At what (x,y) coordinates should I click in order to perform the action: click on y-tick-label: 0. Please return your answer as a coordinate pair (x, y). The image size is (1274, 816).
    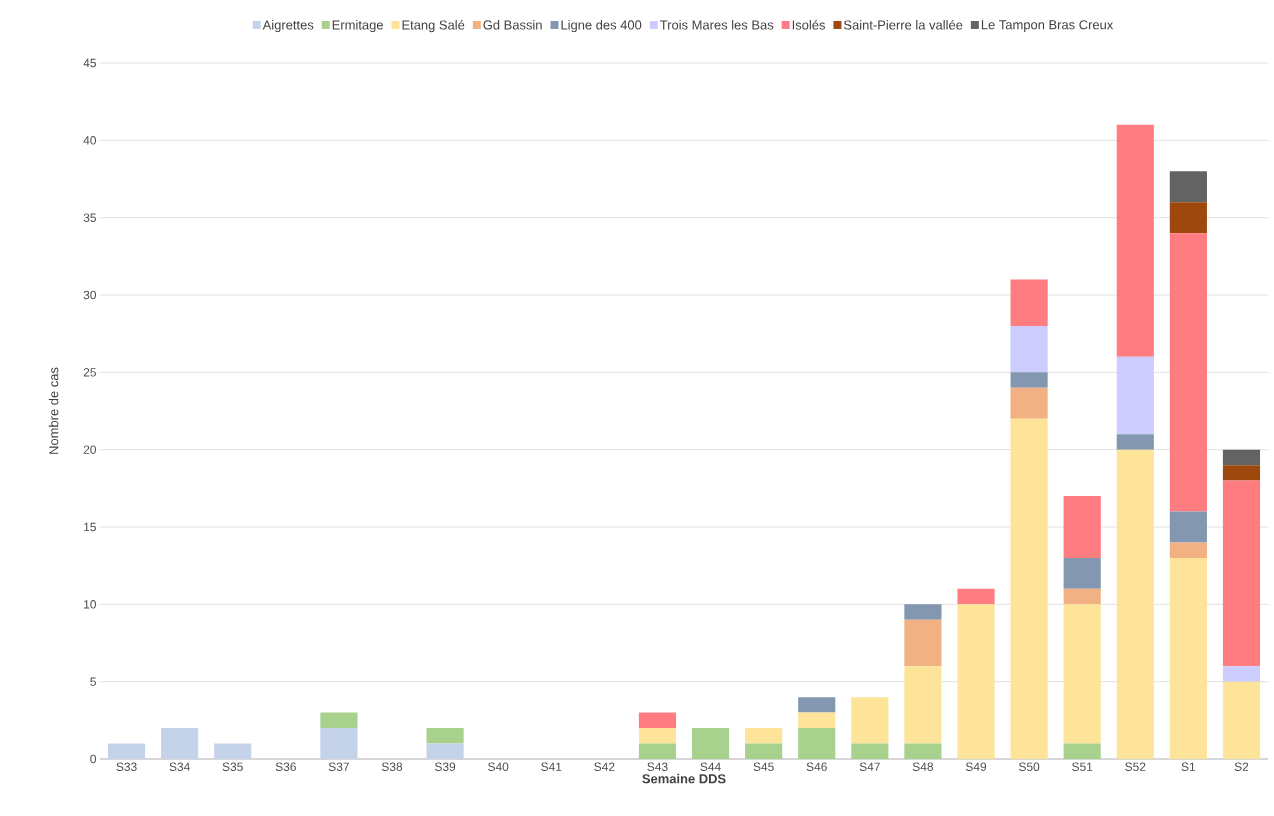
    Looking at the image, I should click on (93, 759).